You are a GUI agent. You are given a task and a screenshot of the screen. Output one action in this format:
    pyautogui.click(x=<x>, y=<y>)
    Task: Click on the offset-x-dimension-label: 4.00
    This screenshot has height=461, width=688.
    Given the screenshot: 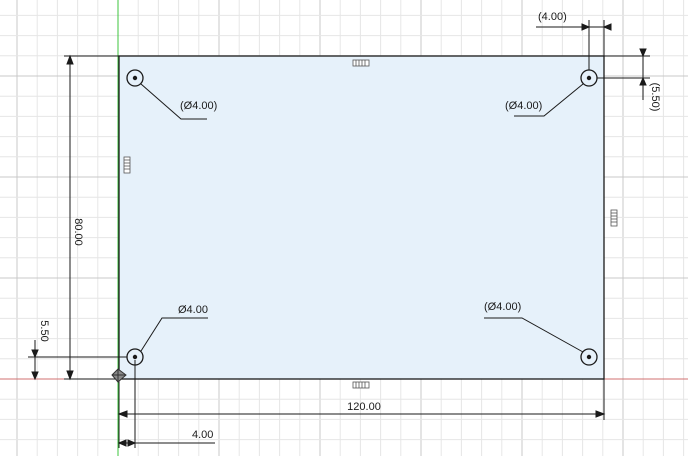 What is the action you would take?
    pyautogui.click(x=202, y=435)
    